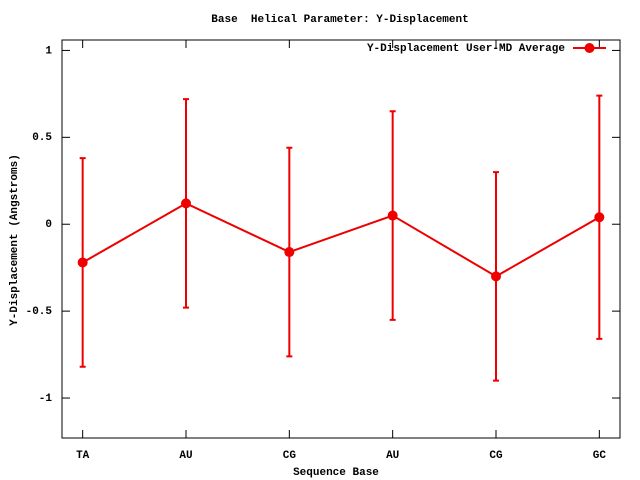 Image resolution: width=640 pixels, height=480 pixels. Describe the element at coordinates (39, 312) in the screenshot. I see `y-tick-label: -0.5` at that location.